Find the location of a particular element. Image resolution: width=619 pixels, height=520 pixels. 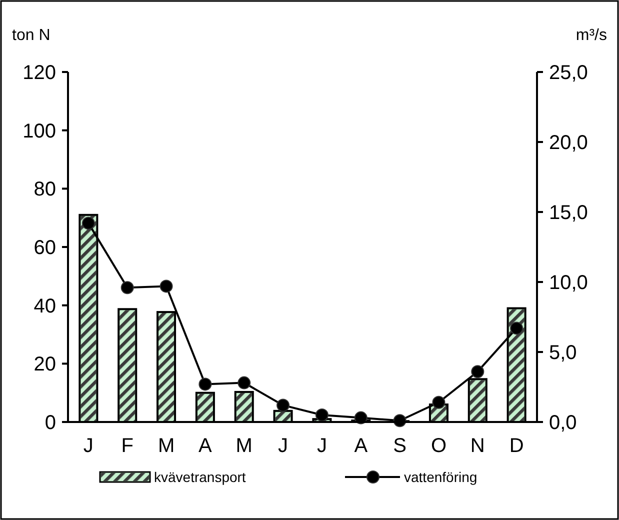

x-tick-label: N is located at coordinates (477, 446).